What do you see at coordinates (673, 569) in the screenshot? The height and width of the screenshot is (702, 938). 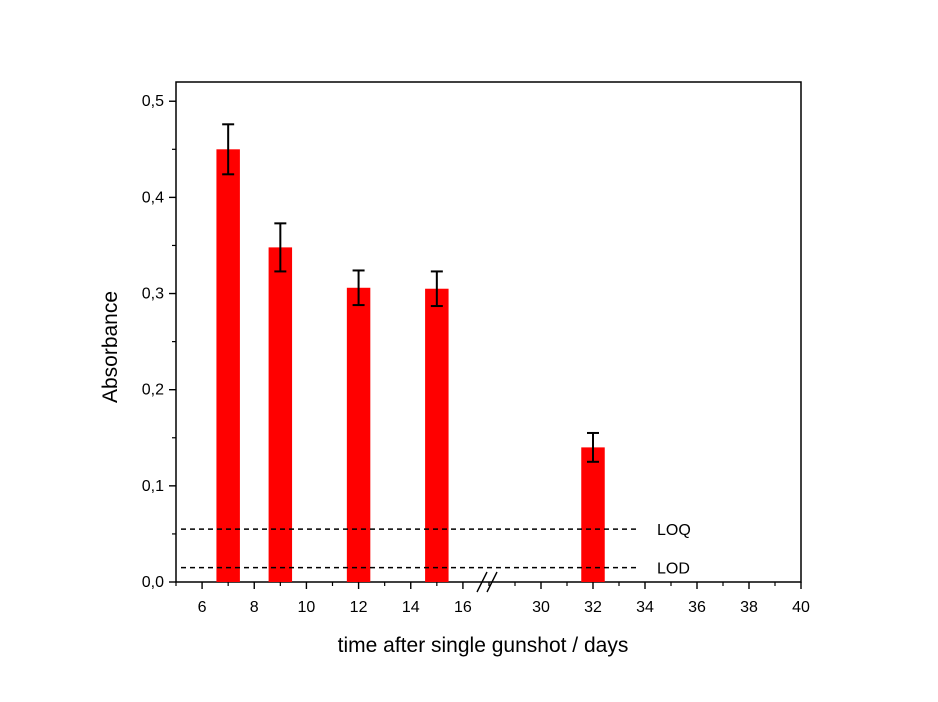 I see `reference-label-lod: LOD` at bounding box center [673, 569].